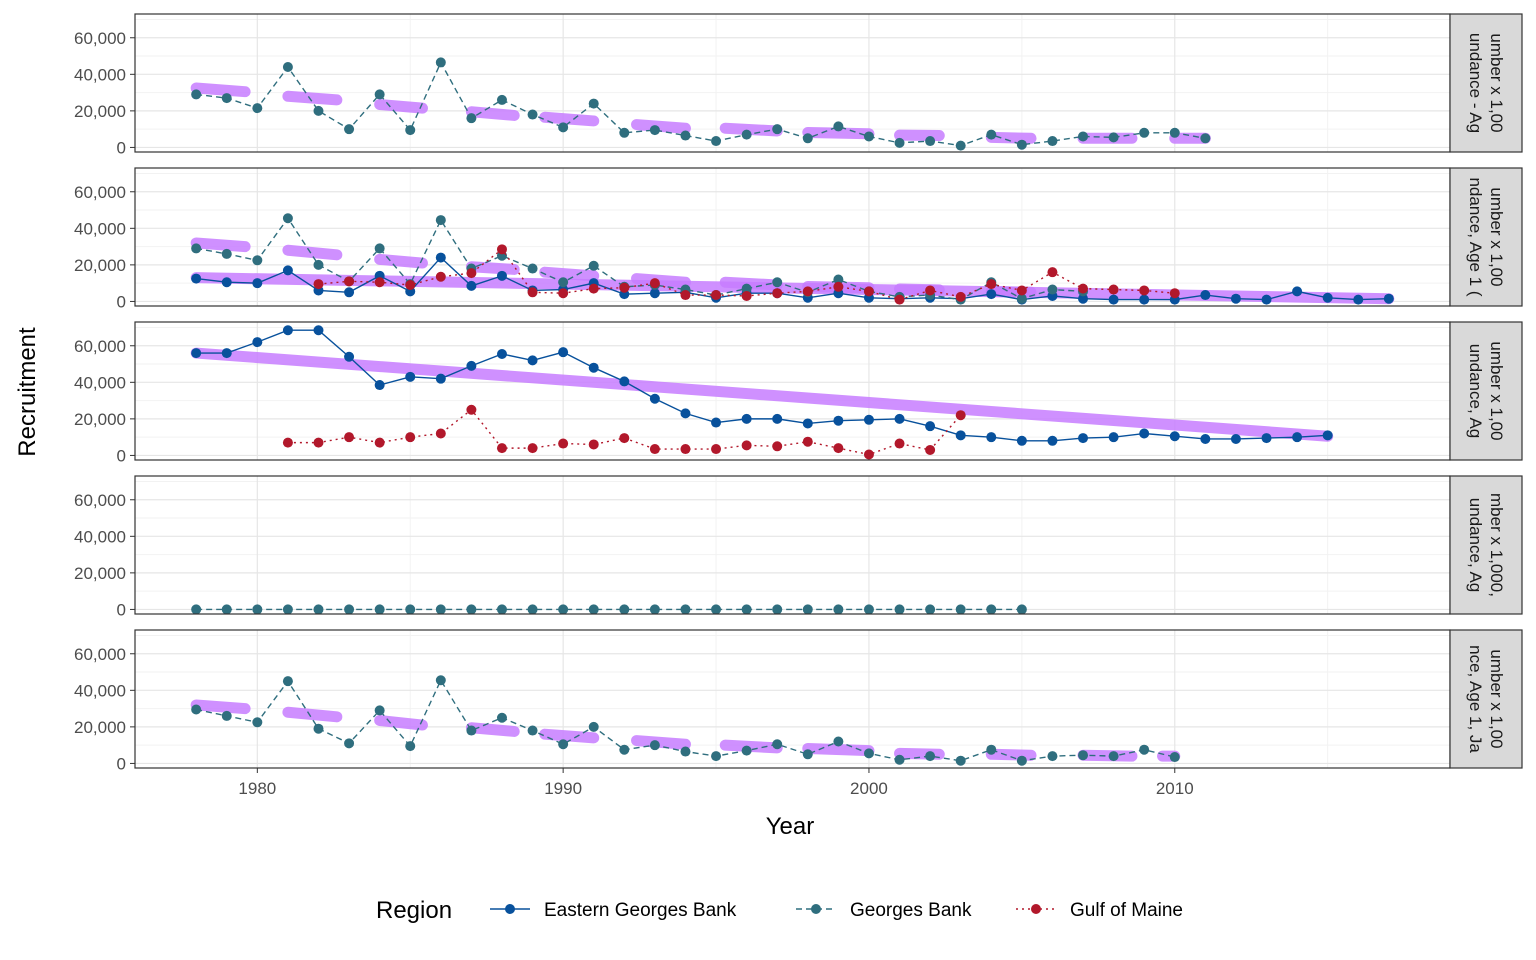 Image resolution: width=1536 pixels, height=960 pixels. Describe the element at coordinates (100, 265) in the screenshot. I see `y-tick-label: 20,000` at that location.